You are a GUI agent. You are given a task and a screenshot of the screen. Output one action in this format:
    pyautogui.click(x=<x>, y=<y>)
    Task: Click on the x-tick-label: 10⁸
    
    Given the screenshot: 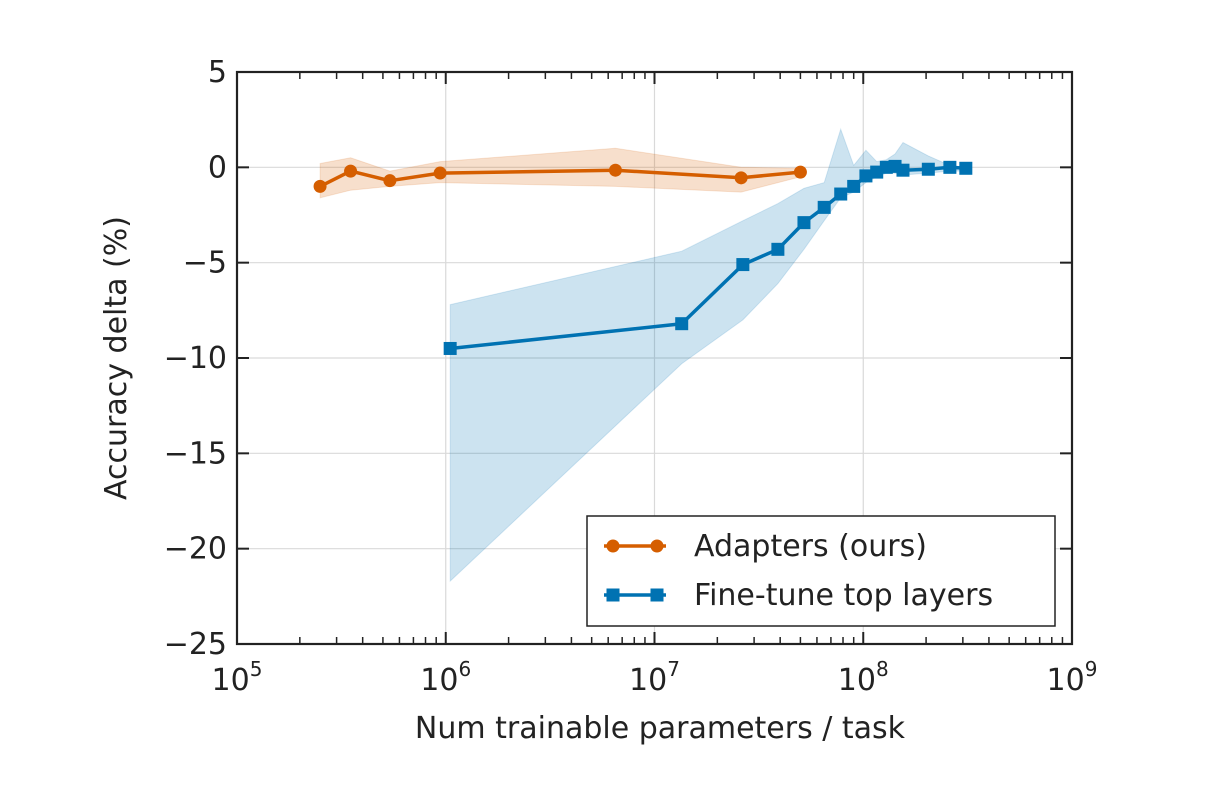 What is the action you would take?
    pyautogui.click(x=863, y=677)
    